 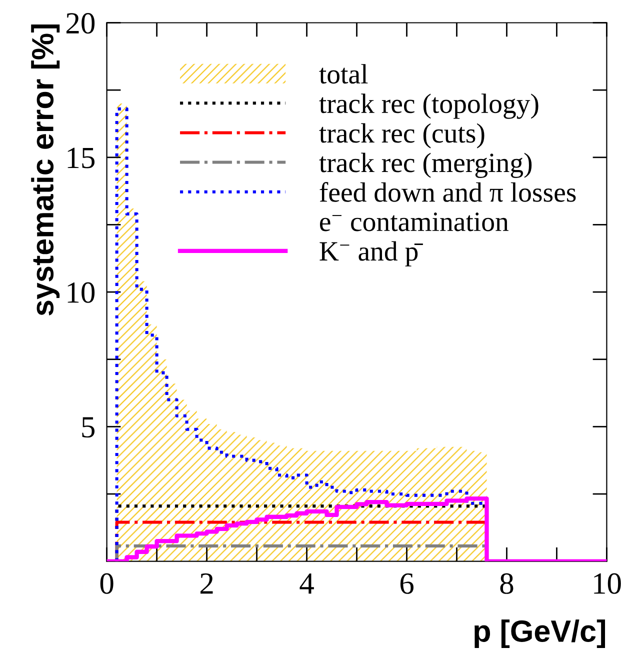 I want to click on x-tick-label: 0, so click(x=107, y=583).